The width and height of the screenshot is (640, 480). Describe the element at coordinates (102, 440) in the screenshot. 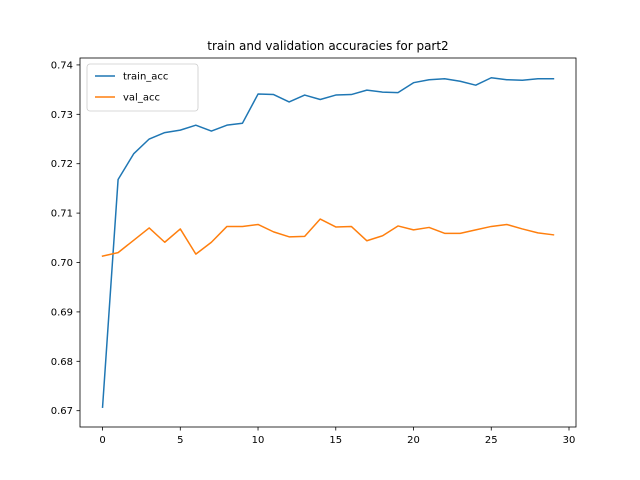

I see `x-tick-label: 0` at that location.